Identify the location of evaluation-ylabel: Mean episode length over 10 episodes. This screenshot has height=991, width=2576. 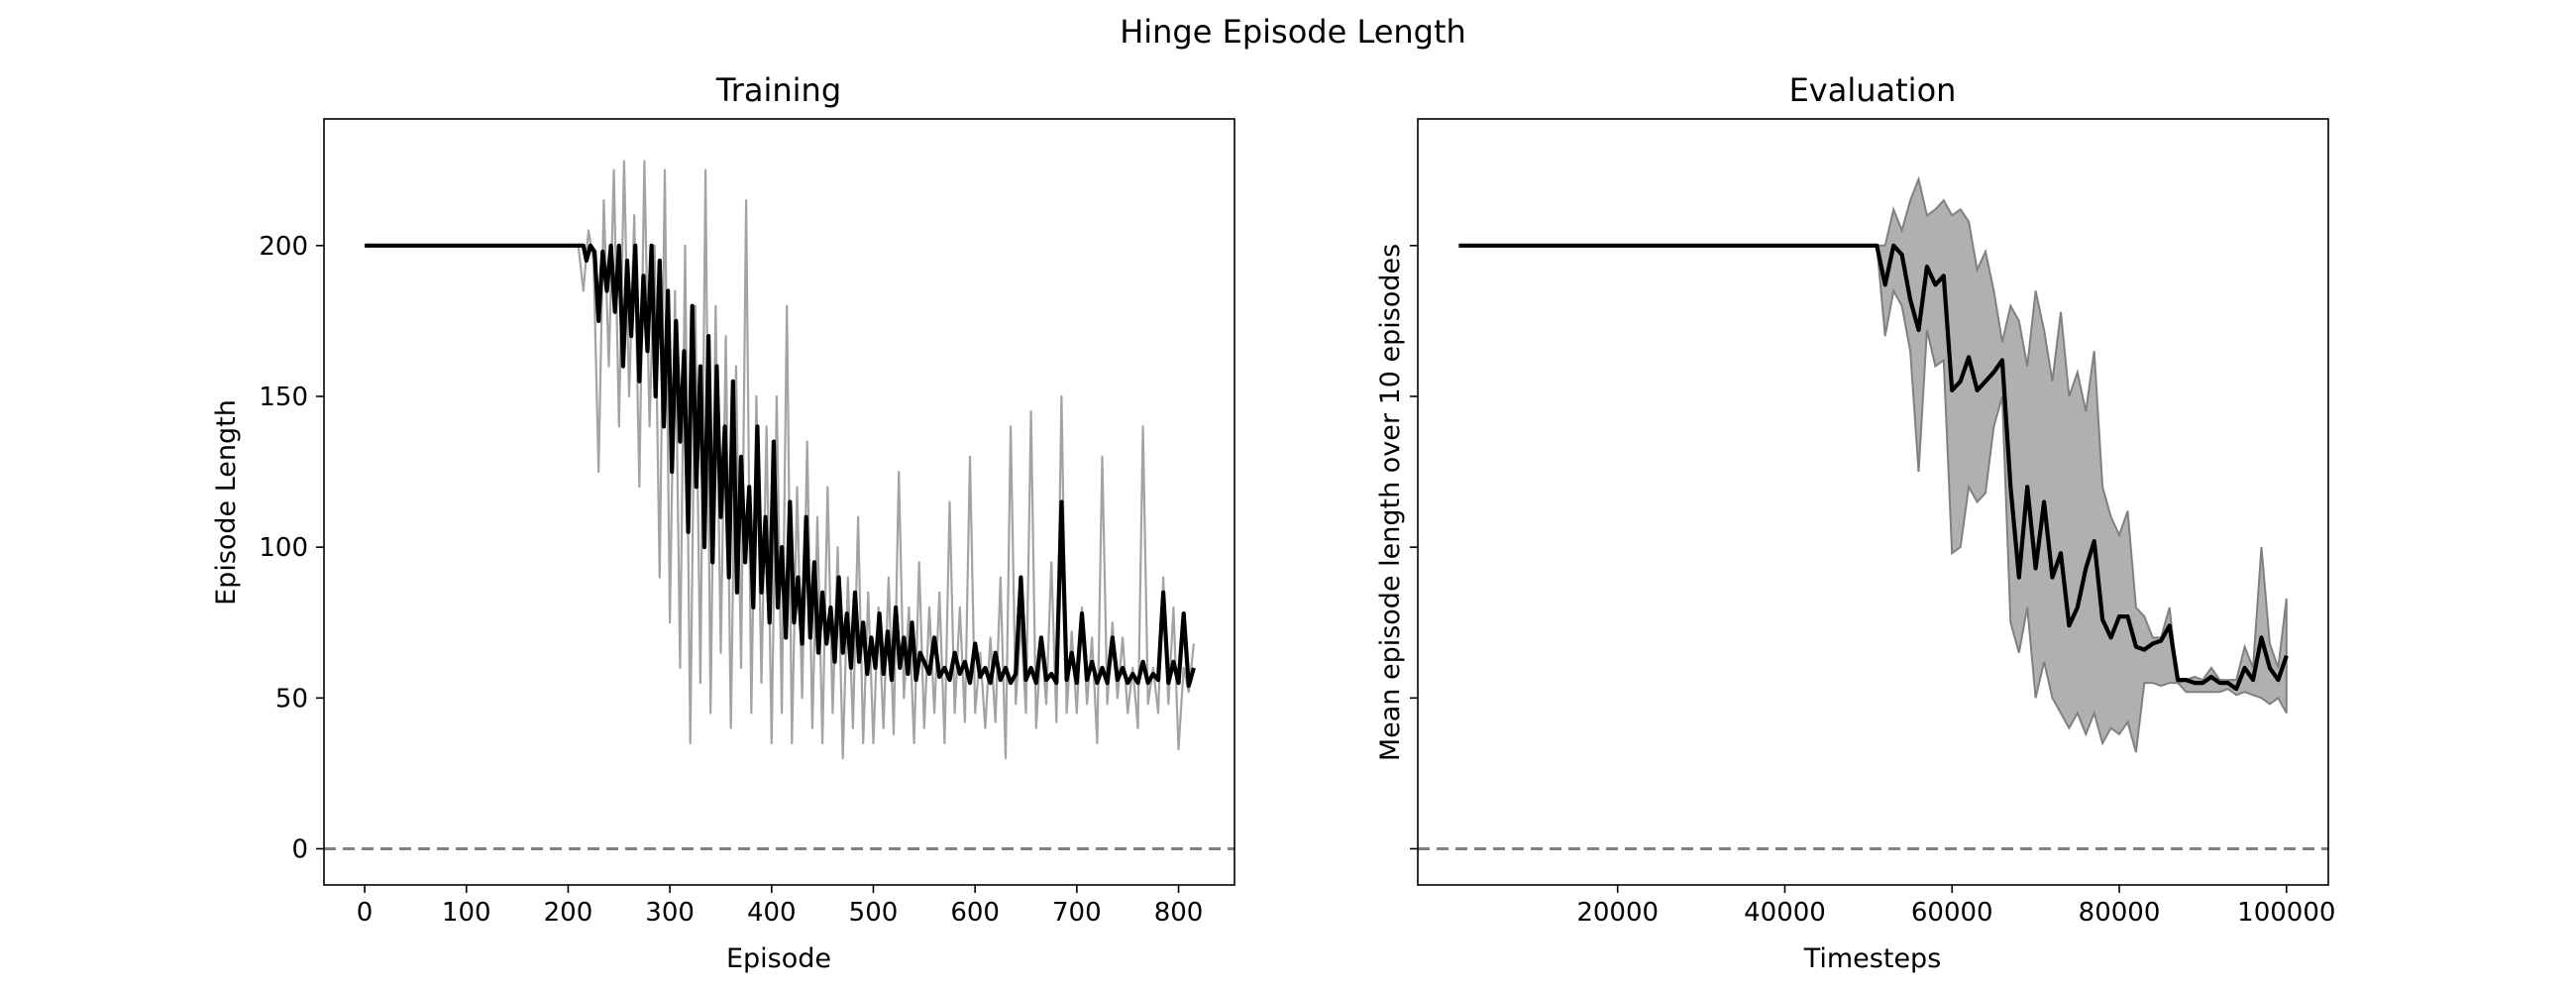
(1390, 502).